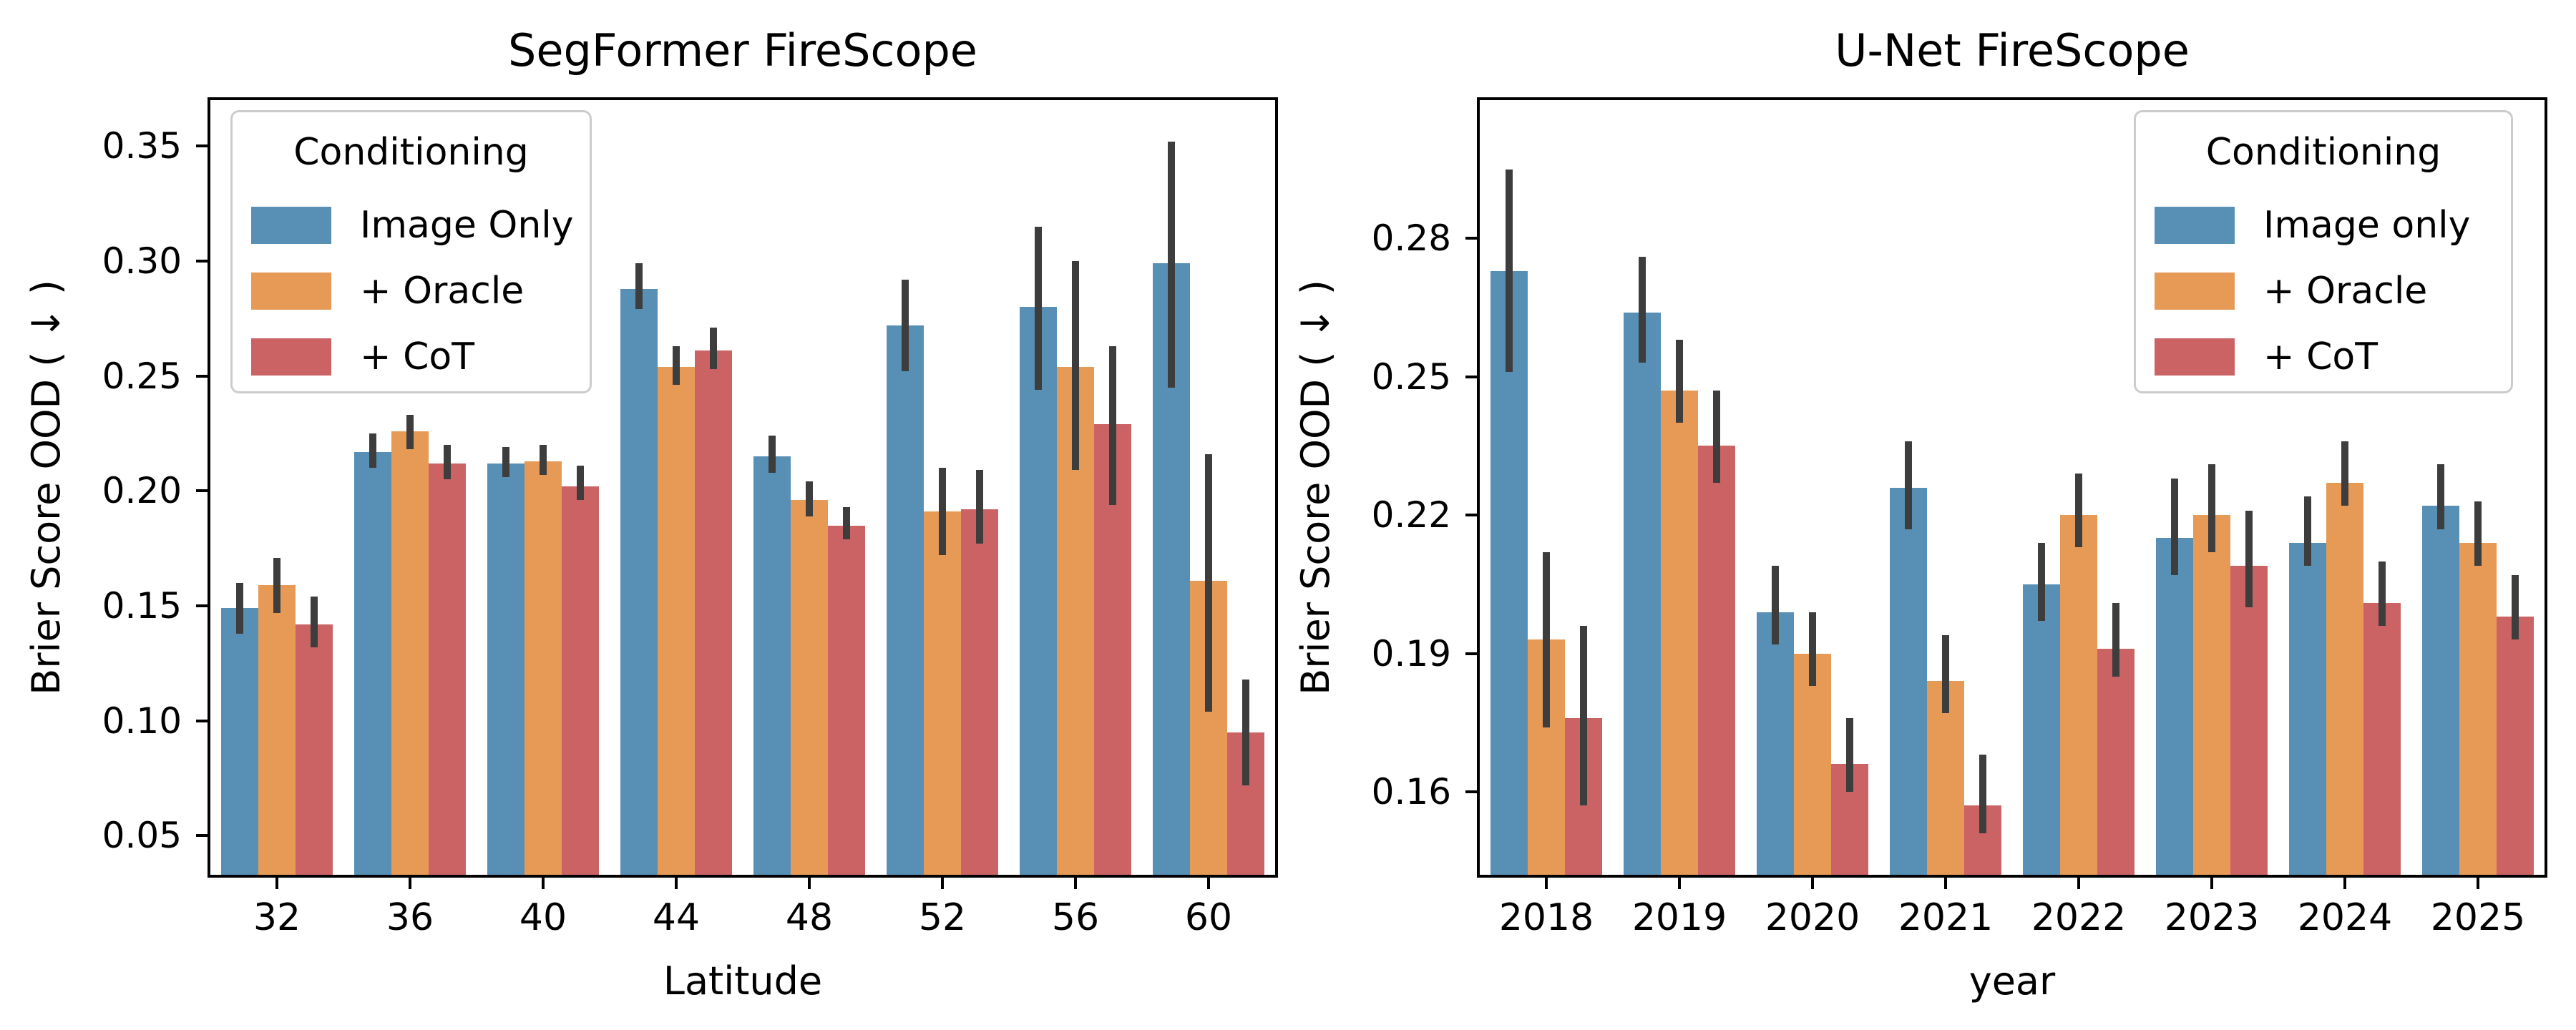 This screenshot has width=2576, height=1030. I want to click on y-tick-label: 0.10, so click(142, 721).